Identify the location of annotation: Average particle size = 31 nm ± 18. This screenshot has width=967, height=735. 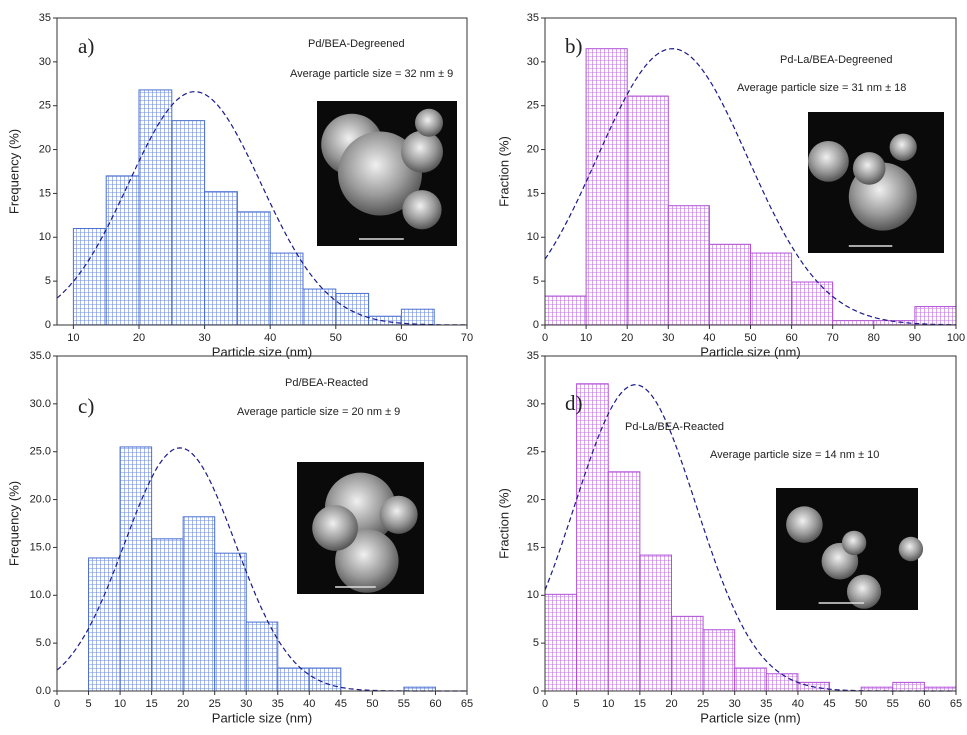
(821, 88).